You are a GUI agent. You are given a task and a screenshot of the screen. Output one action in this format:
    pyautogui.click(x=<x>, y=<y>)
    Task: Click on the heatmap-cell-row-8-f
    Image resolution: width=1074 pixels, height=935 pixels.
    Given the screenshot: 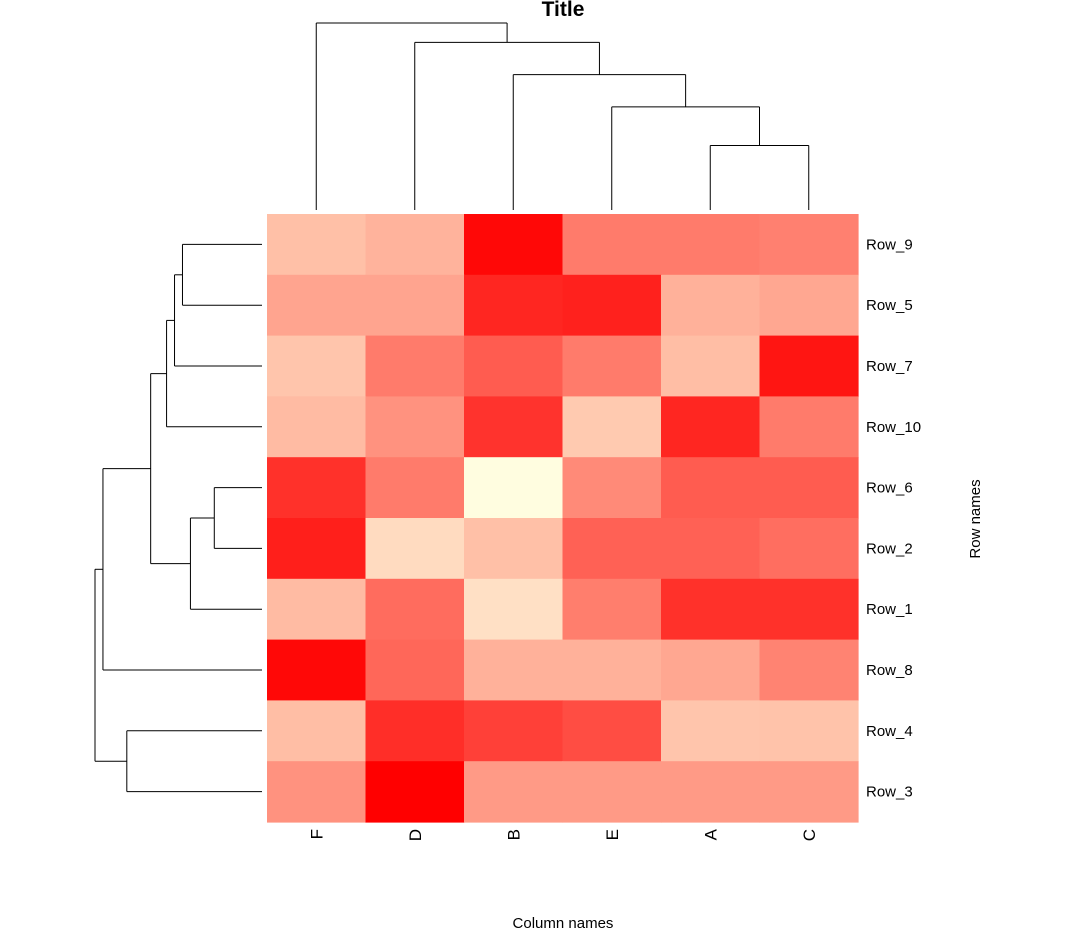 What is the action you would take?
    pyautogui.click(x=317, y=670)
    